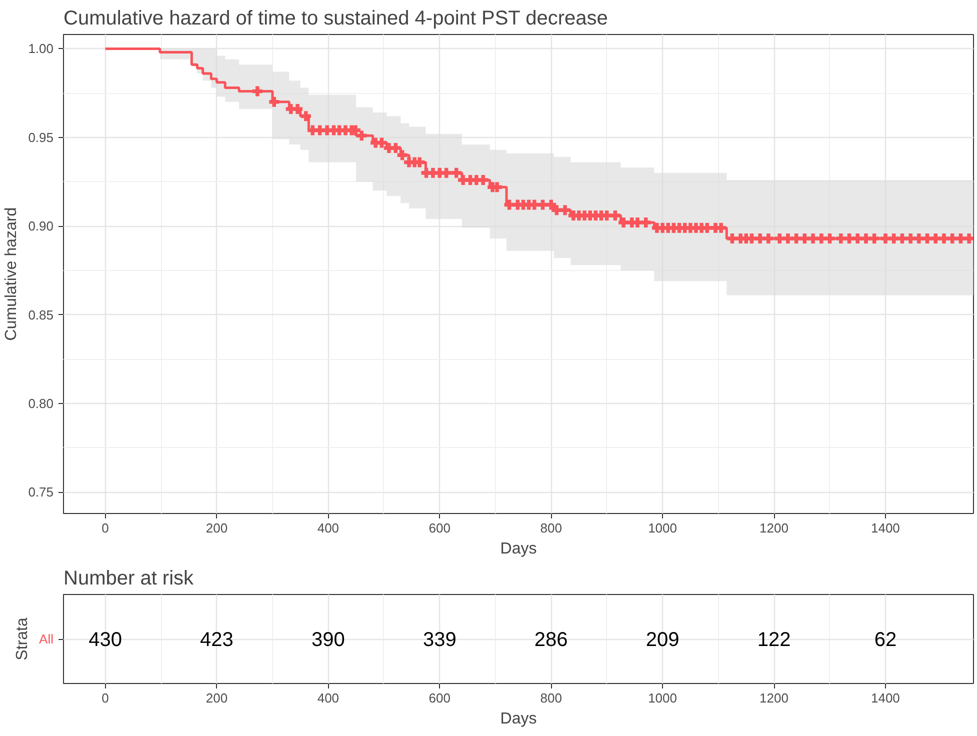 This screenshot has height=736, width=977. I want to click on y-tick-label: 0.95, so click(41, 137).